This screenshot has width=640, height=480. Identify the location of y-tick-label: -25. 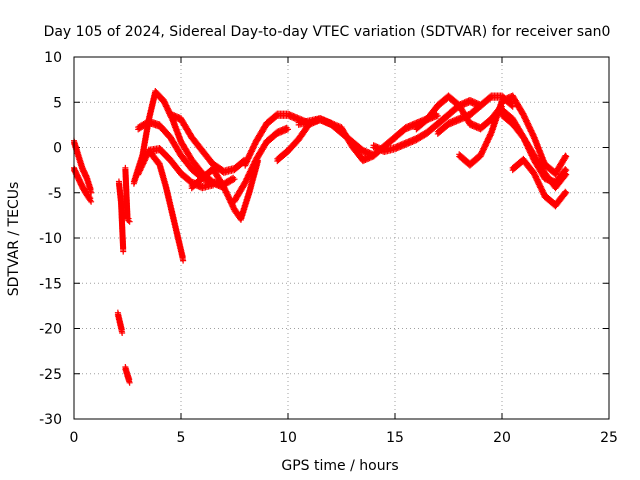
(50, 375).